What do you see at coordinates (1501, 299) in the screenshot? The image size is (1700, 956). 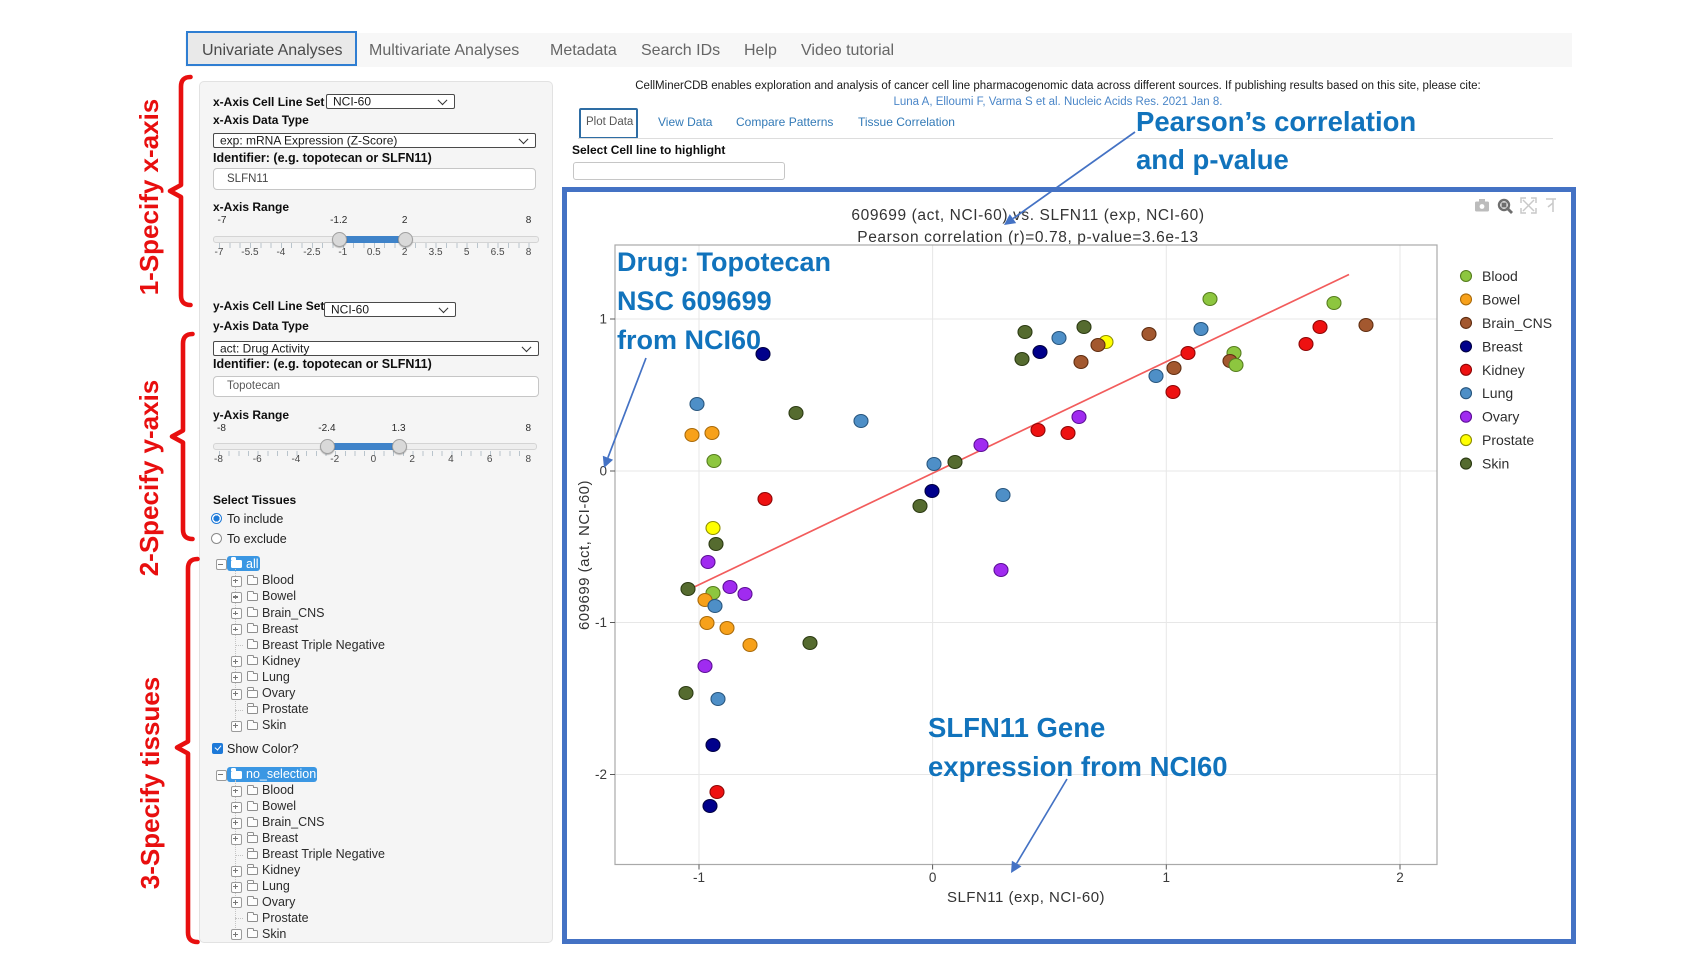 I see `svg-text: Bowel` at bounding box center [1501, 299].